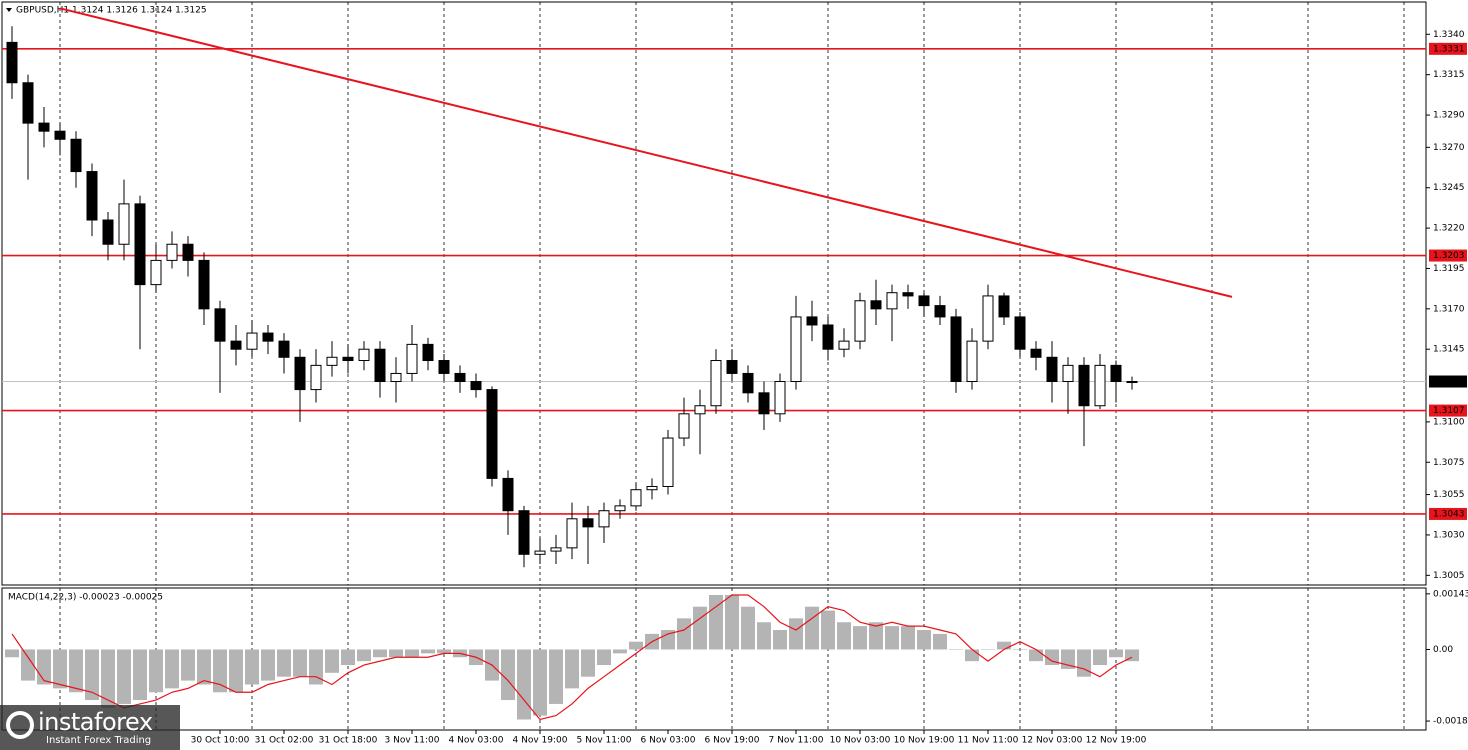 Image resolution: width=1468 pixels, height=750 pixels. What do you see at coordinates (85, 598) in the screenshot?
I see `macd-title: MACD(14,22,3) -0.00023 -0.00025` at bounding box center [85, 598].